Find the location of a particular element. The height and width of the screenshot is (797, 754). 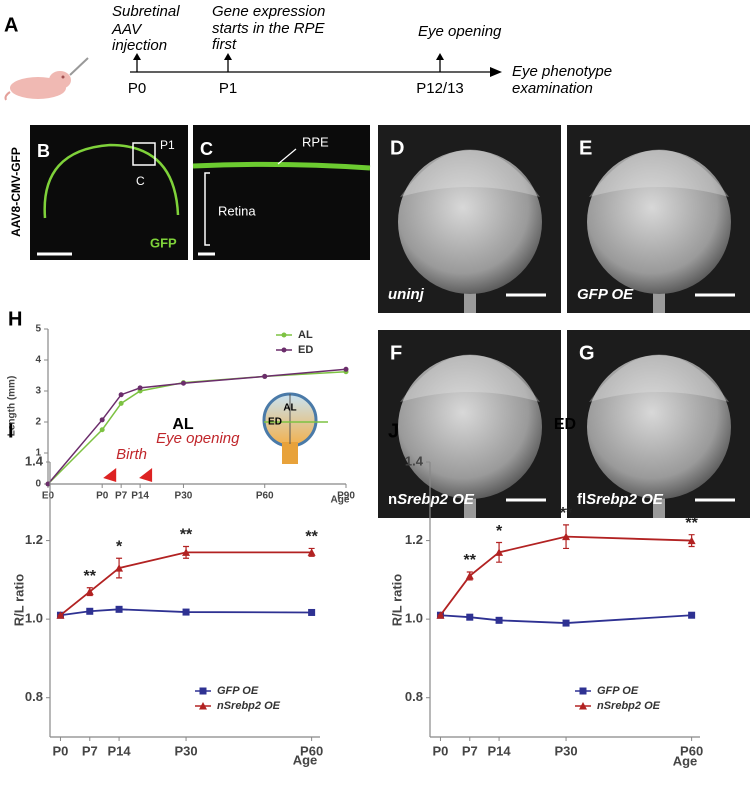

caption-part: fl is located at coordinates (581, 499).